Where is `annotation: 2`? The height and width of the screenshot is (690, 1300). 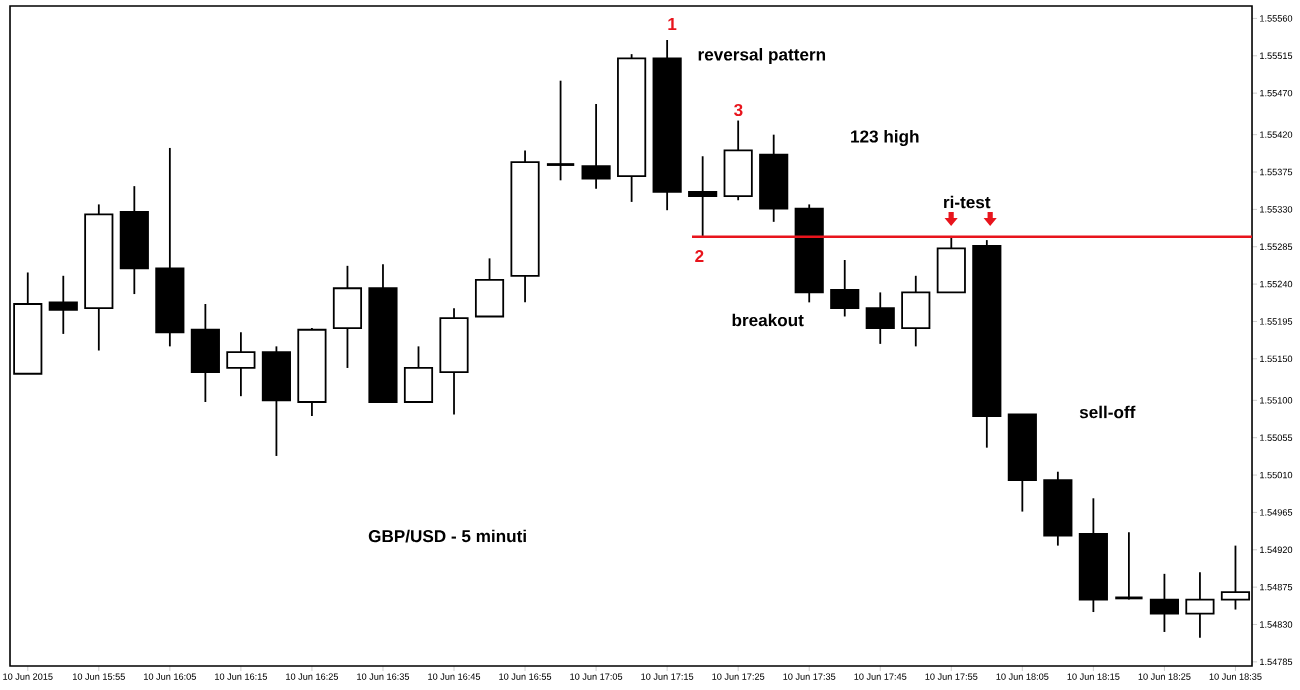 annotation: 2 is located at coordinates (699, 256).